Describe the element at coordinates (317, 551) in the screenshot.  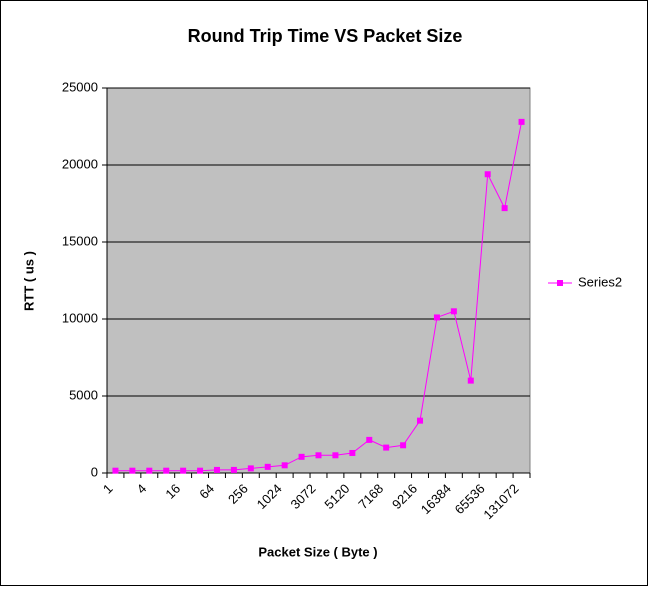
I see `x-axis-title: Packet Size ( Byte )` at that location.